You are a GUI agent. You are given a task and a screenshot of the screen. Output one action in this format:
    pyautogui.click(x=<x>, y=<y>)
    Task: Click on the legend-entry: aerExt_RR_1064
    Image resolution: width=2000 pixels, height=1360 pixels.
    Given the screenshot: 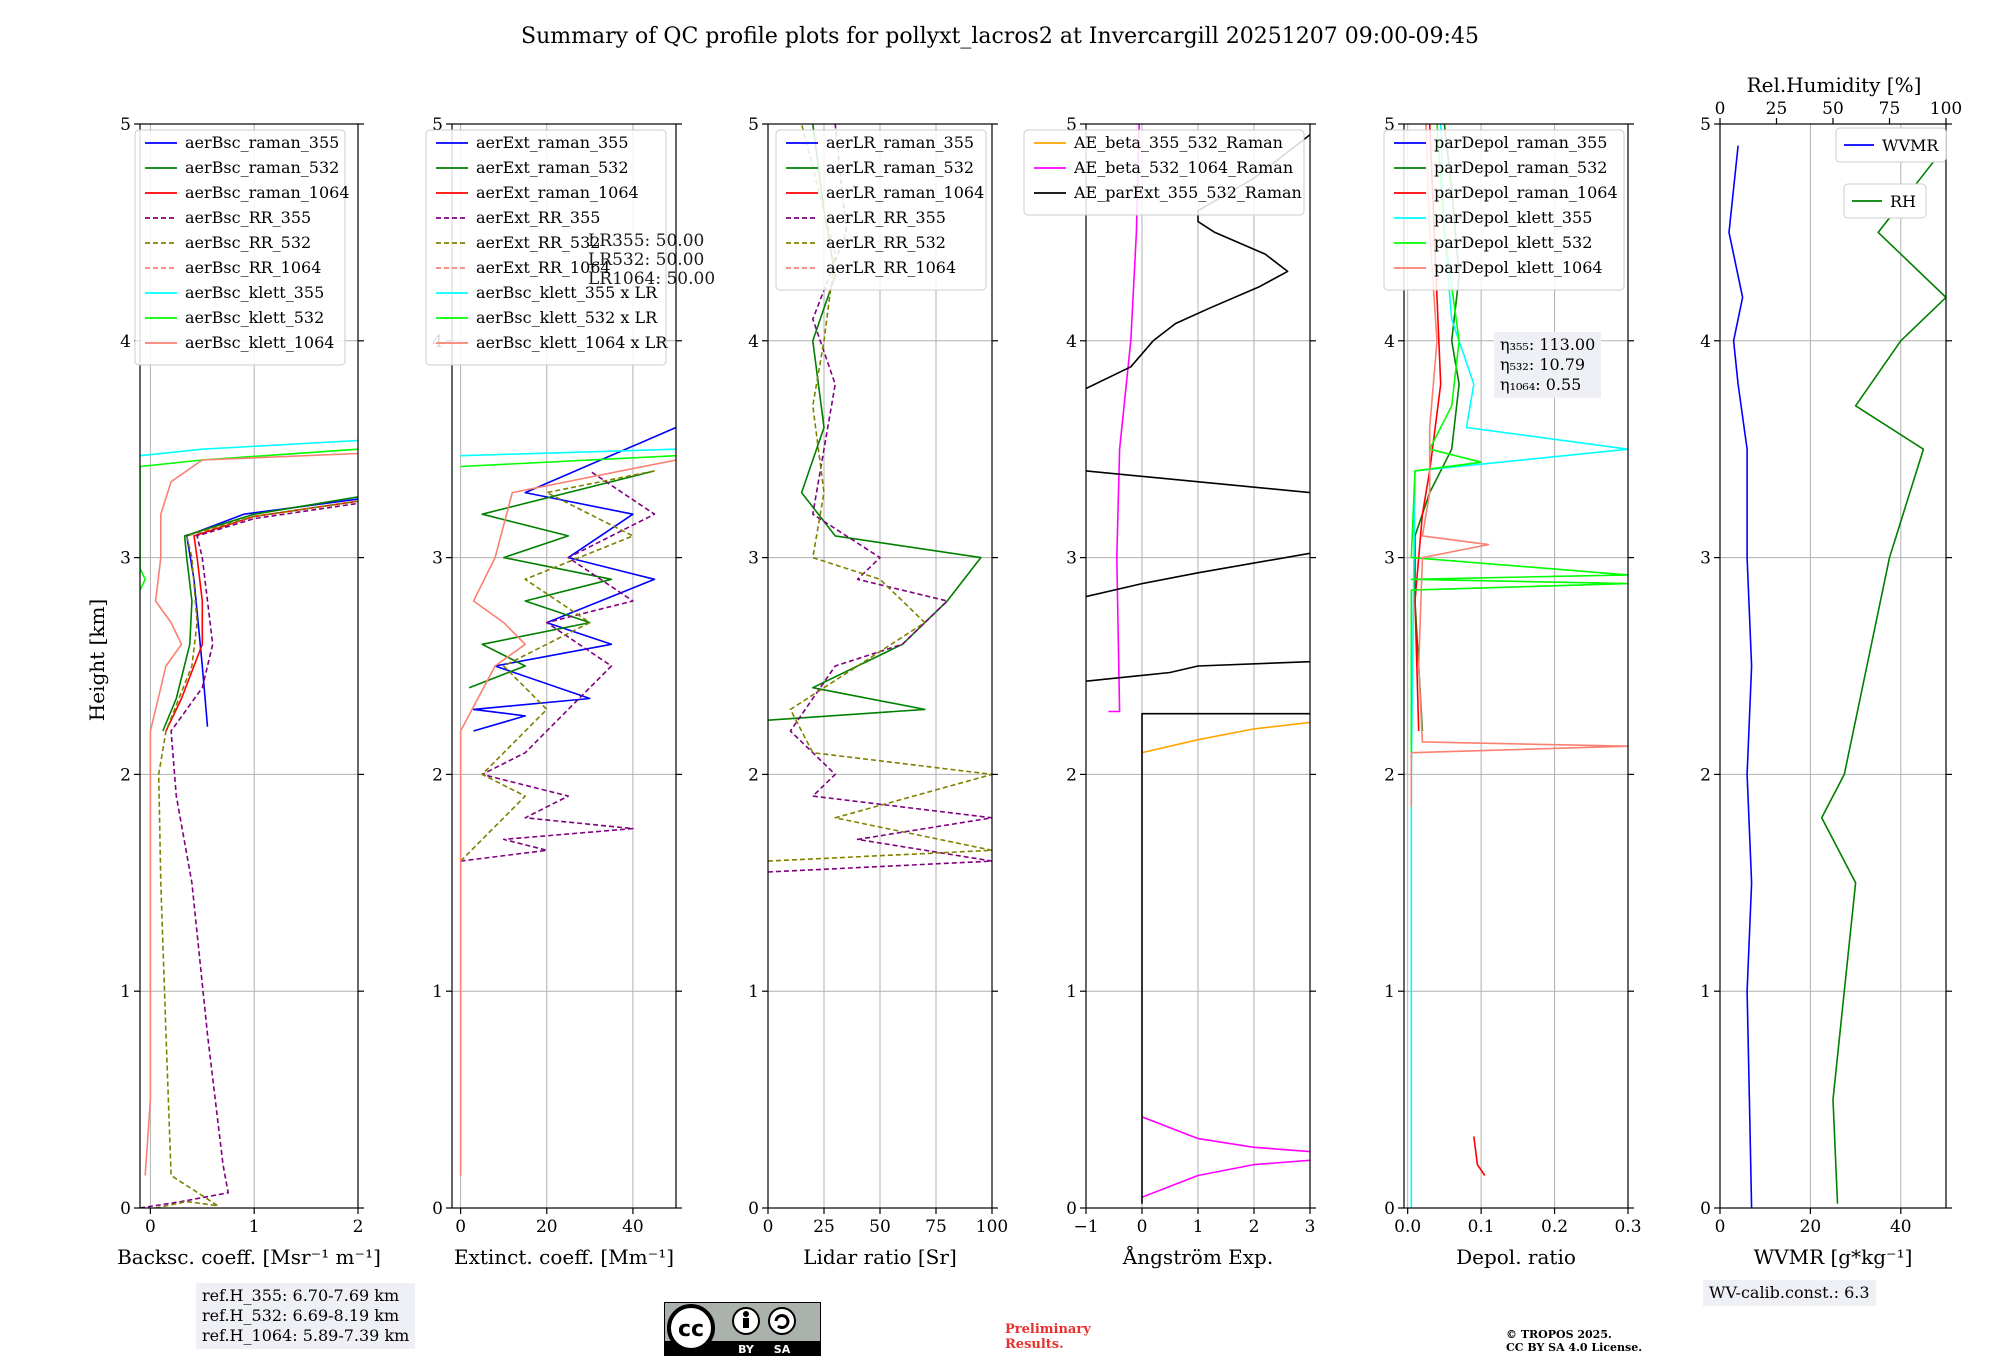 What is the action you would take?
    pyautogui.click(x=543, y=267)
    